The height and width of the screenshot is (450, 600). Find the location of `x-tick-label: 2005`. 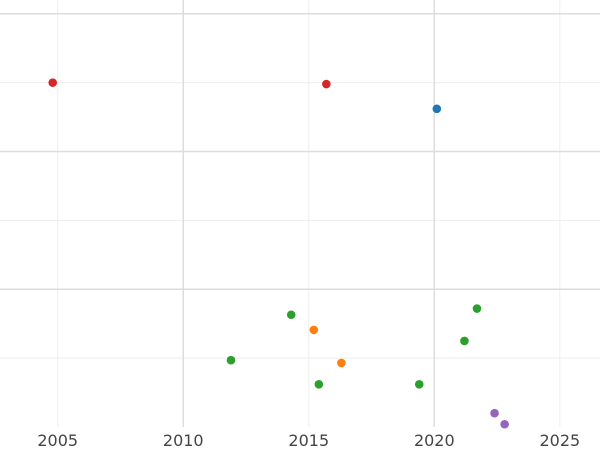

x-tick-label: 2005 is located at coordinates (57, 440).